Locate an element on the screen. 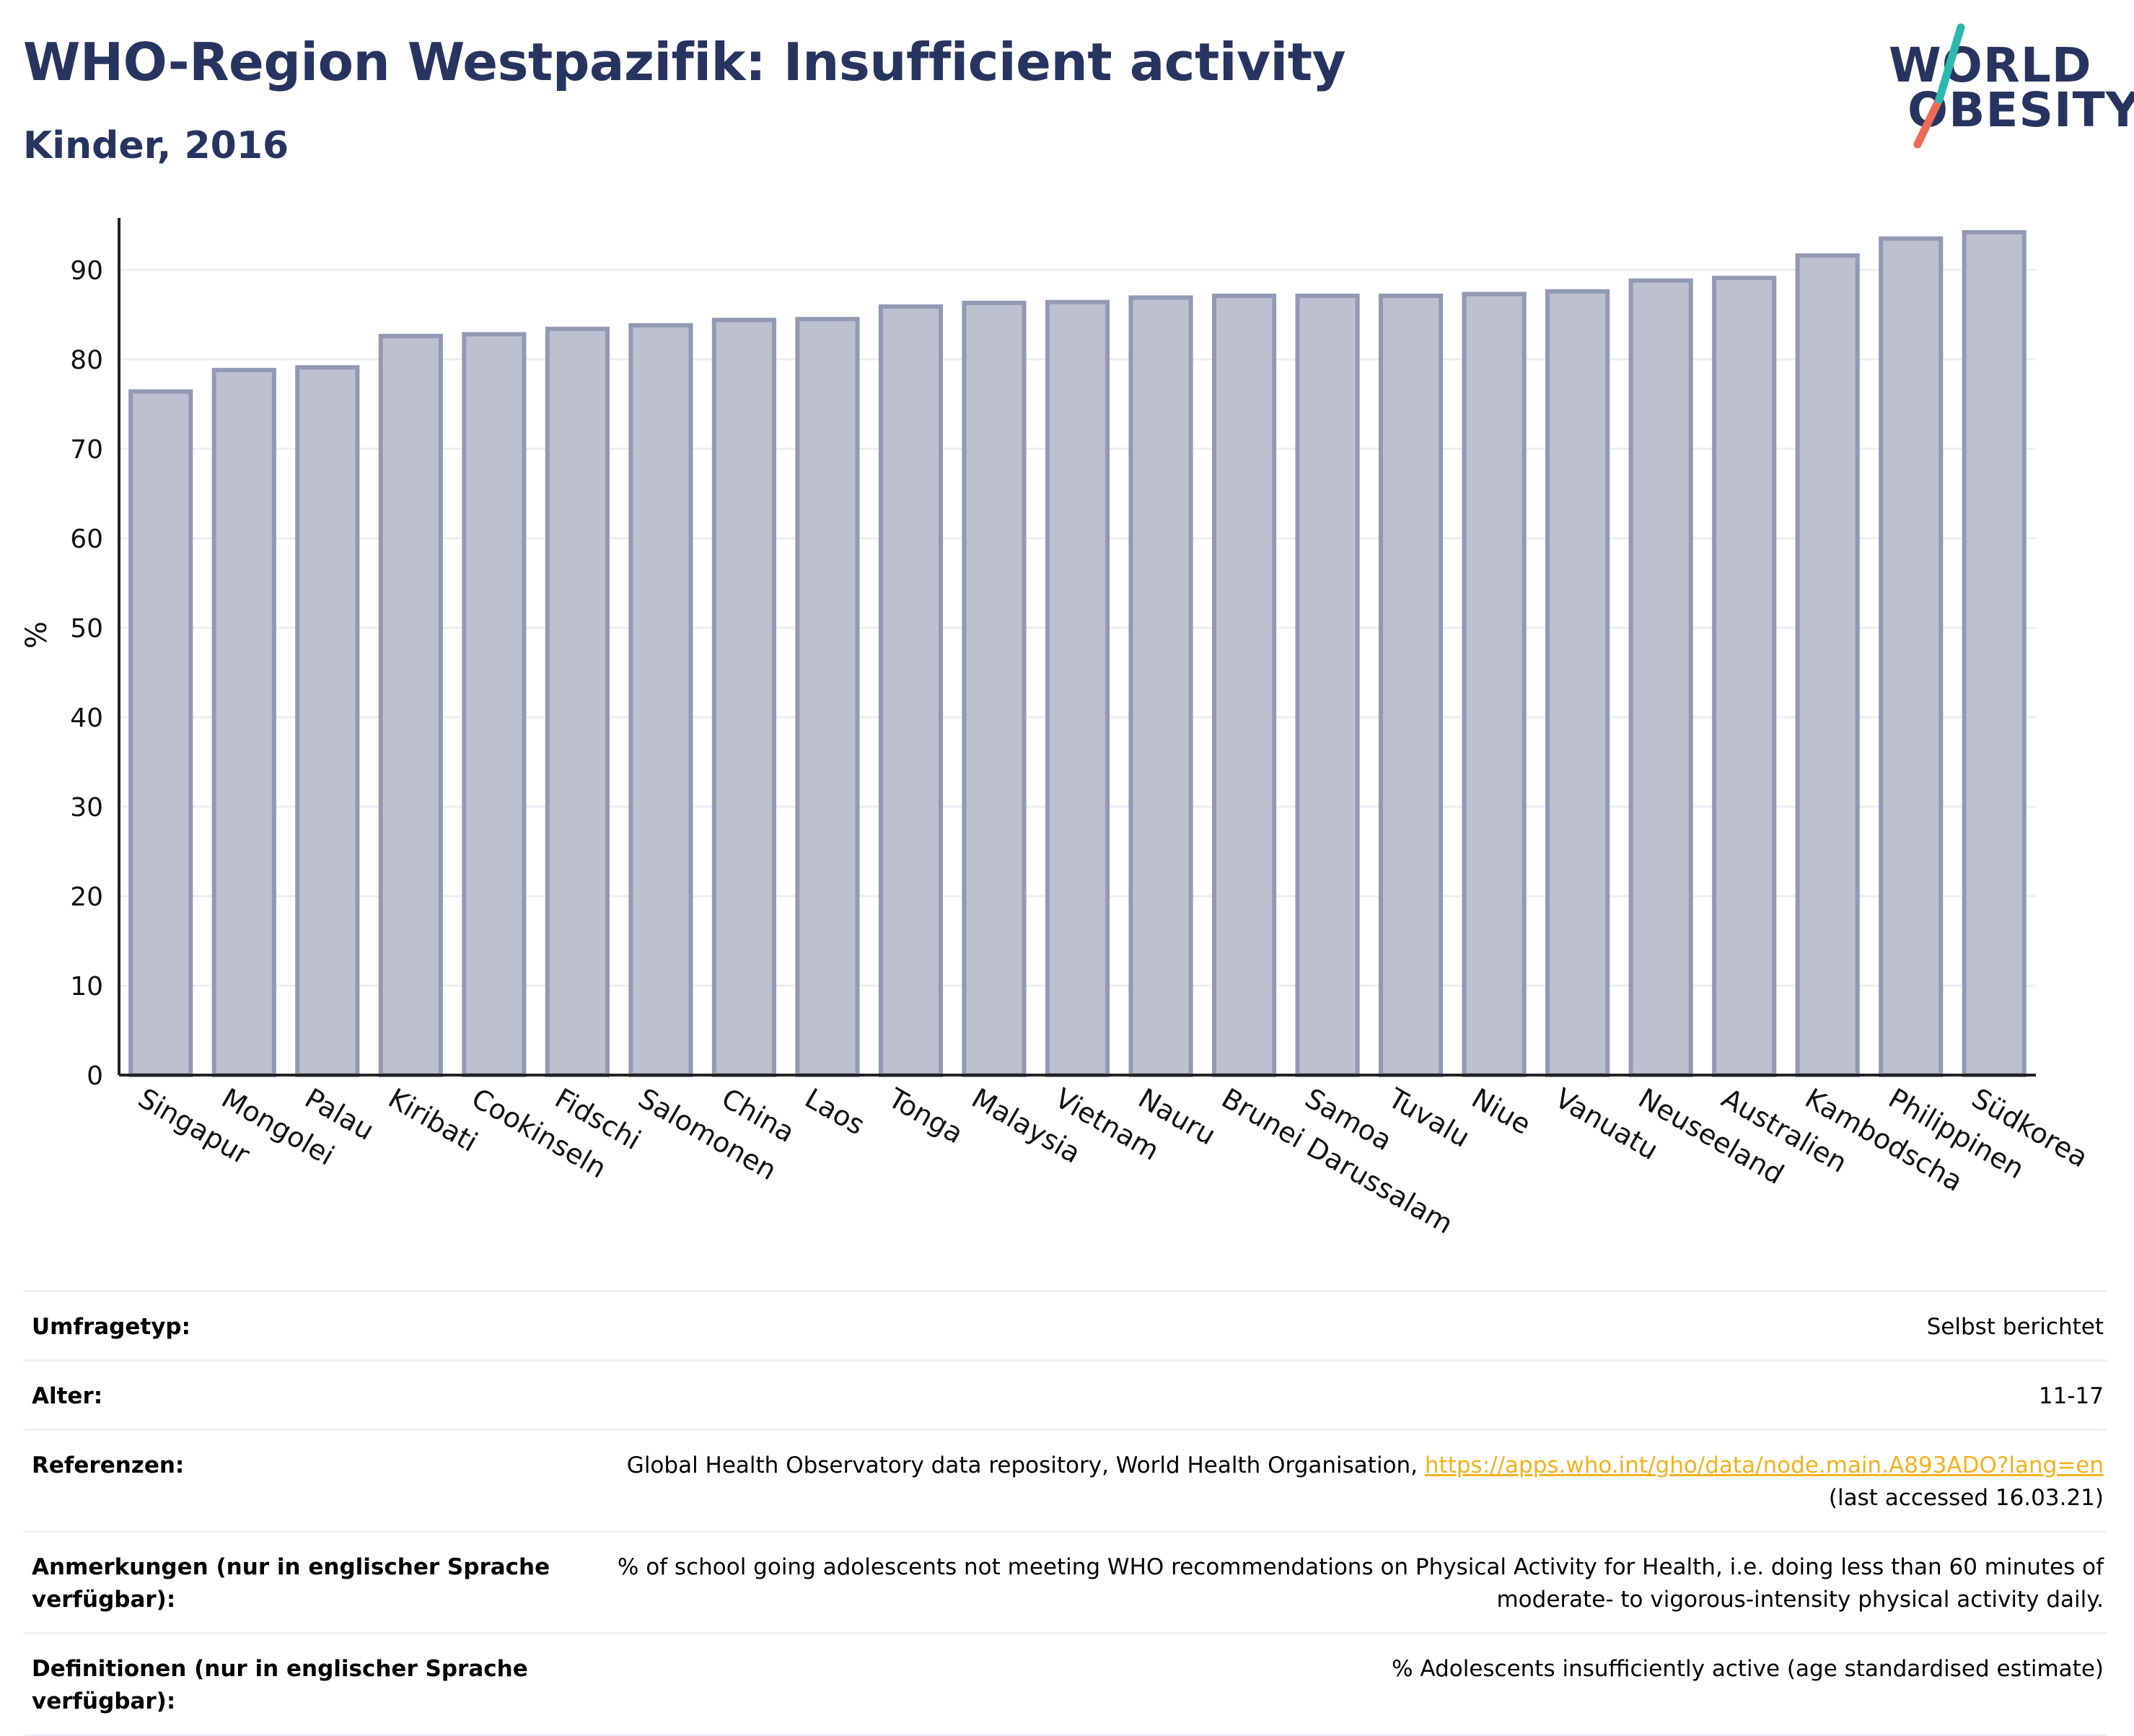  y-tick-label: 60 is located at coordinates (86, 539).